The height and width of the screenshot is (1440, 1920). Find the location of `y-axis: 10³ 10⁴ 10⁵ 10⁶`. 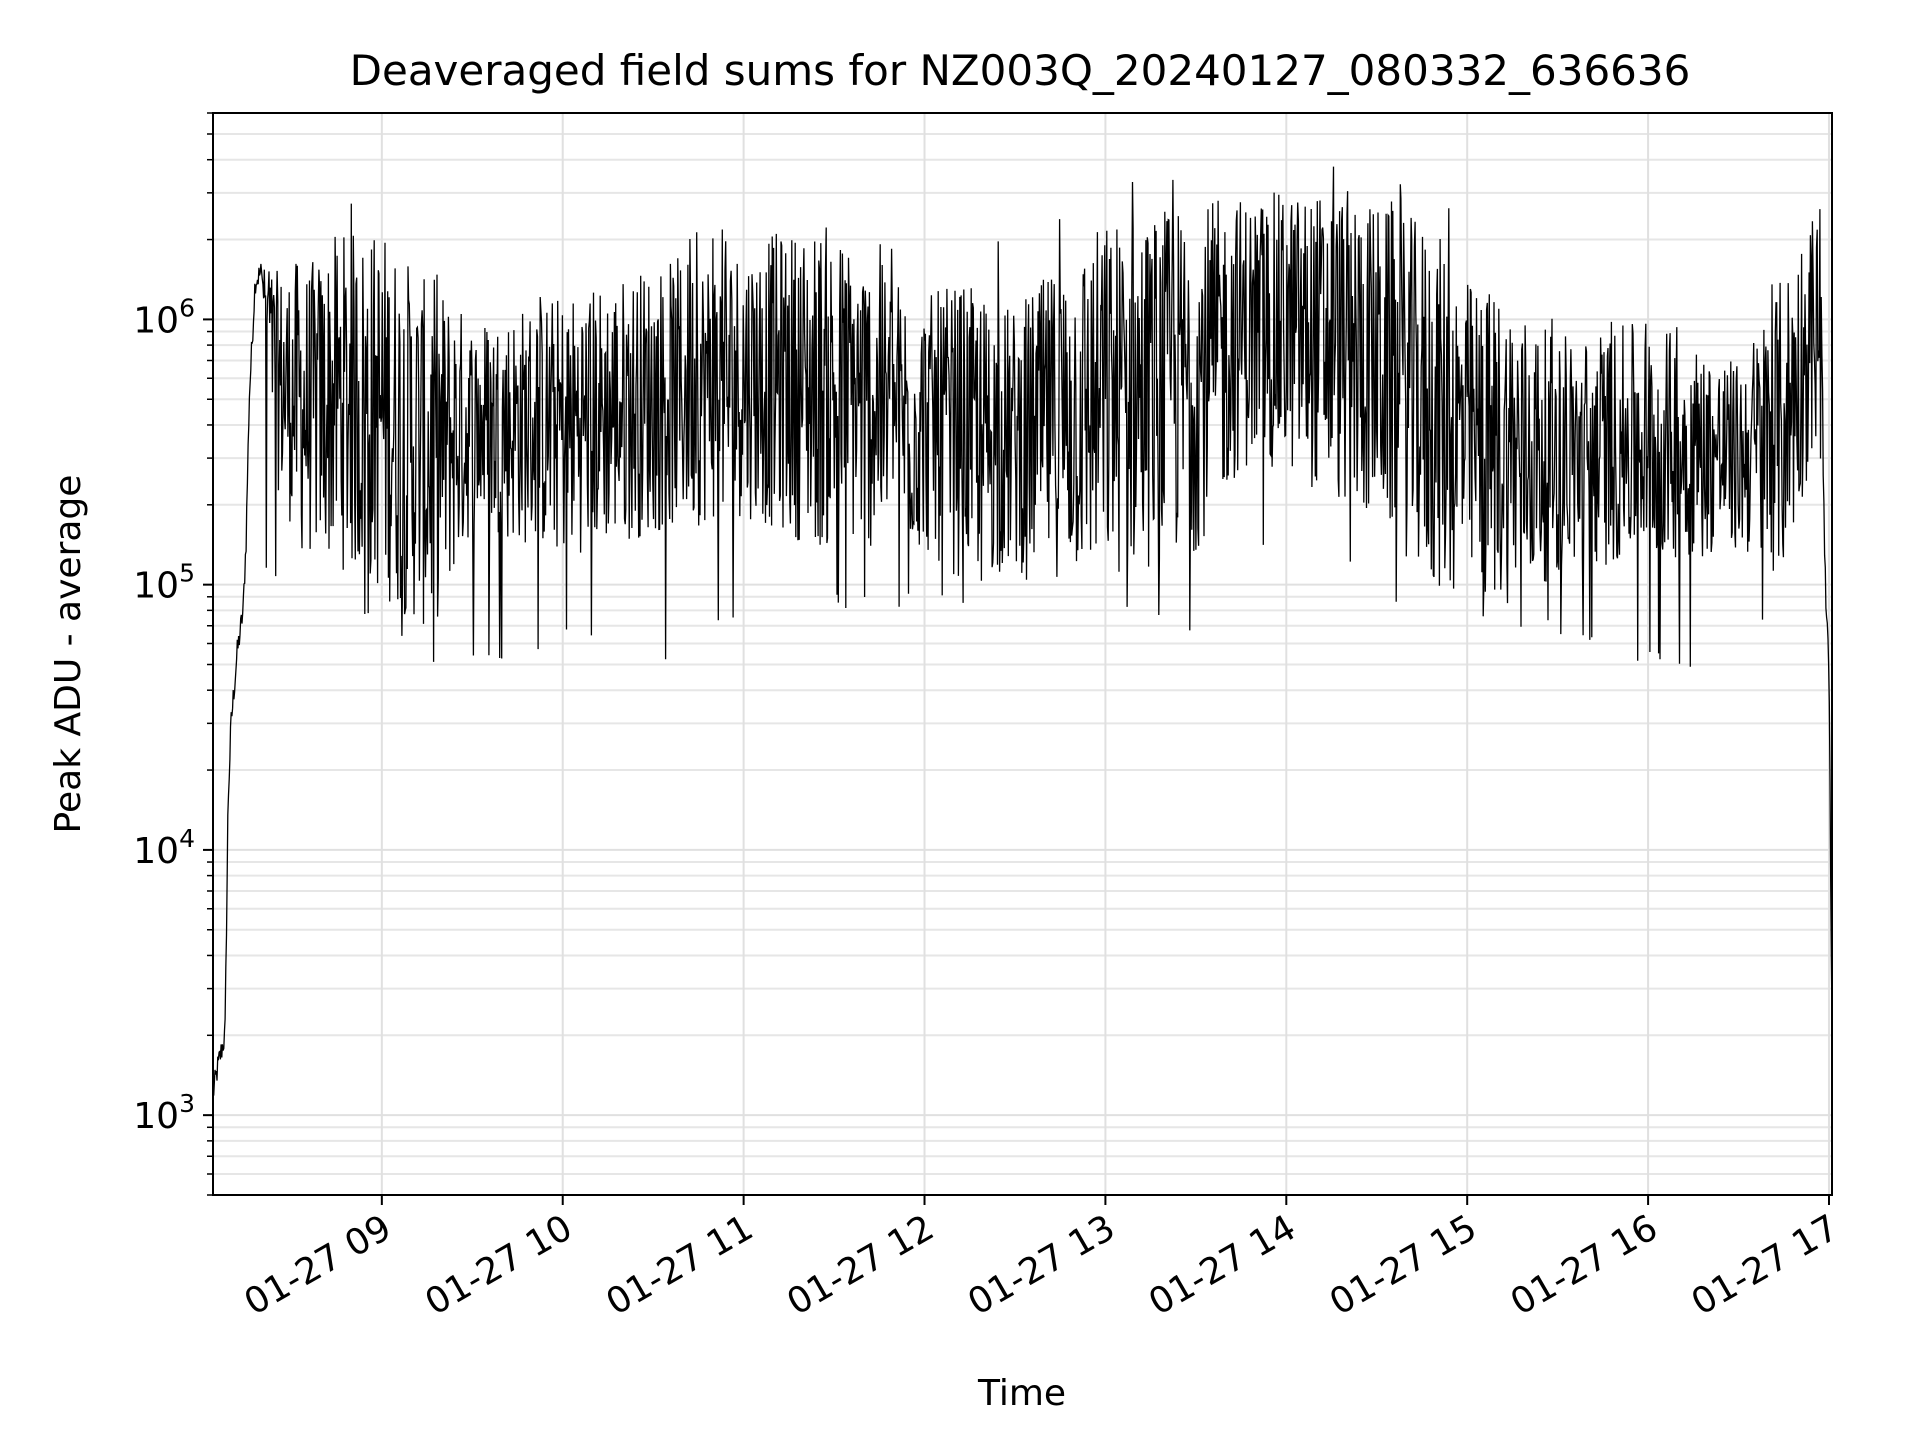

y-axis: 10³ 10⁴ 10⁵ 10⁶ is located at coordinates (173, 654).